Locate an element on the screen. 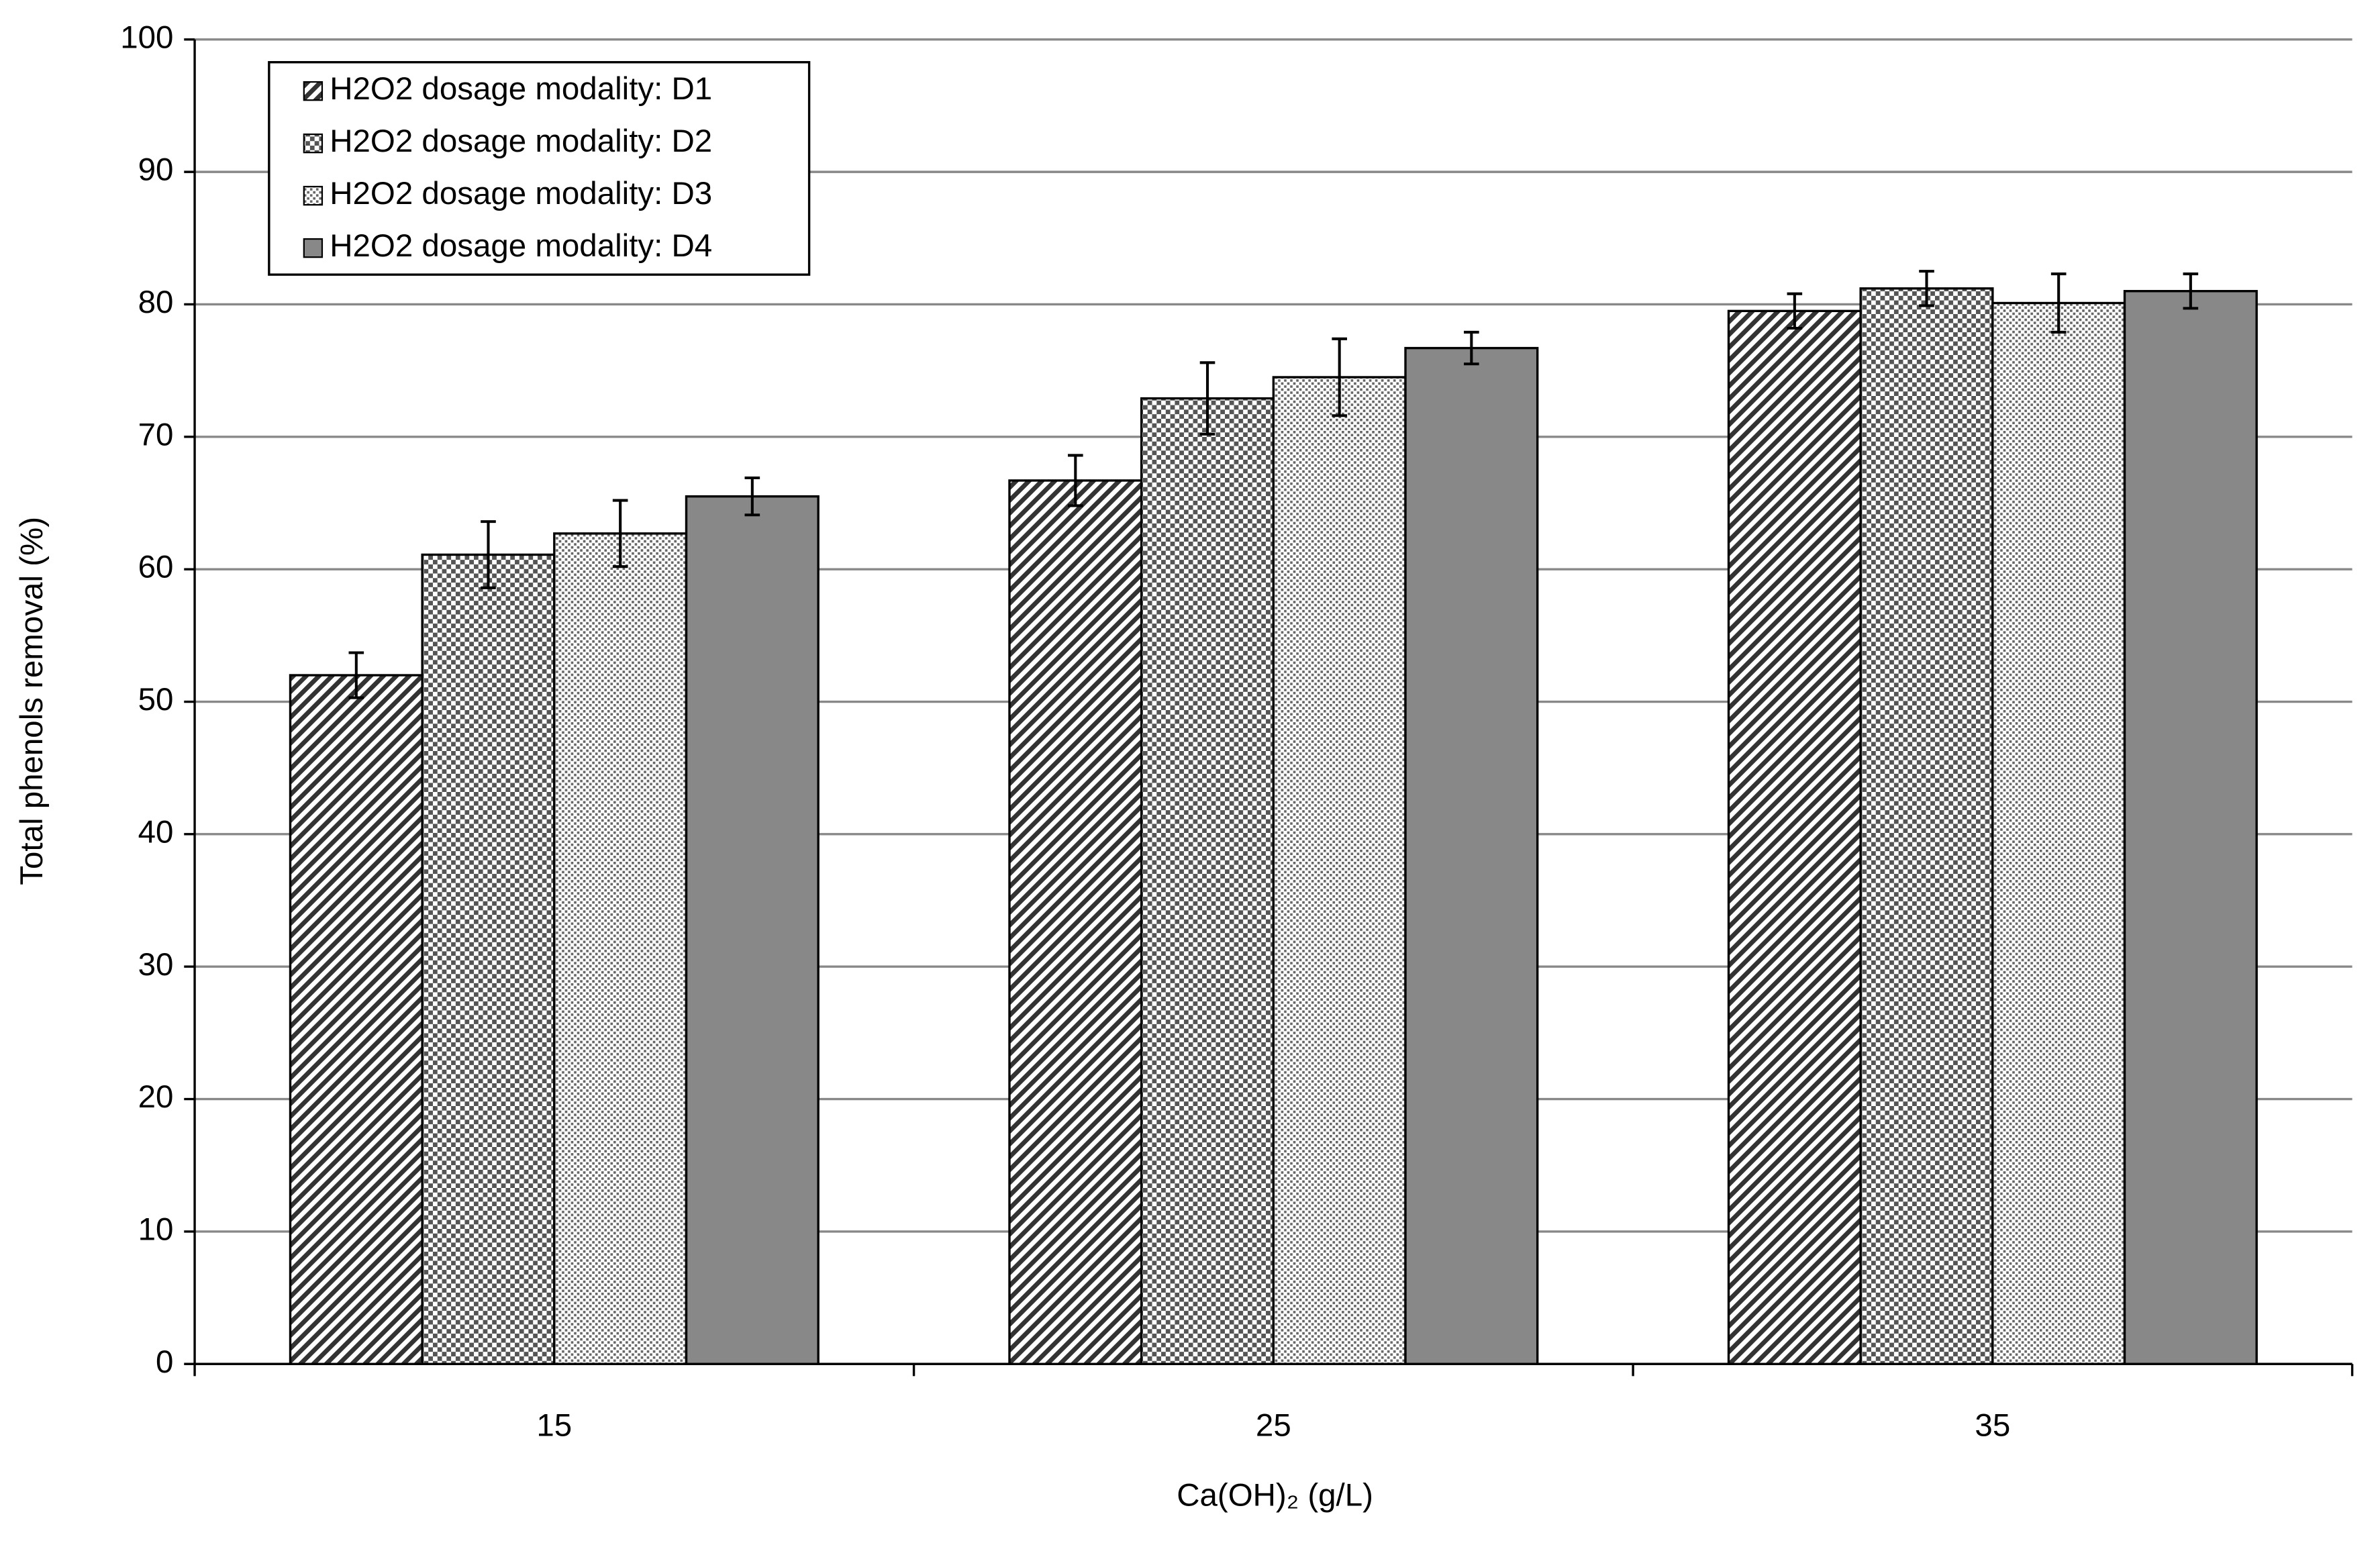  legend-label: H2O2 dosage modality: D2 is located at coordinates (521, 141).